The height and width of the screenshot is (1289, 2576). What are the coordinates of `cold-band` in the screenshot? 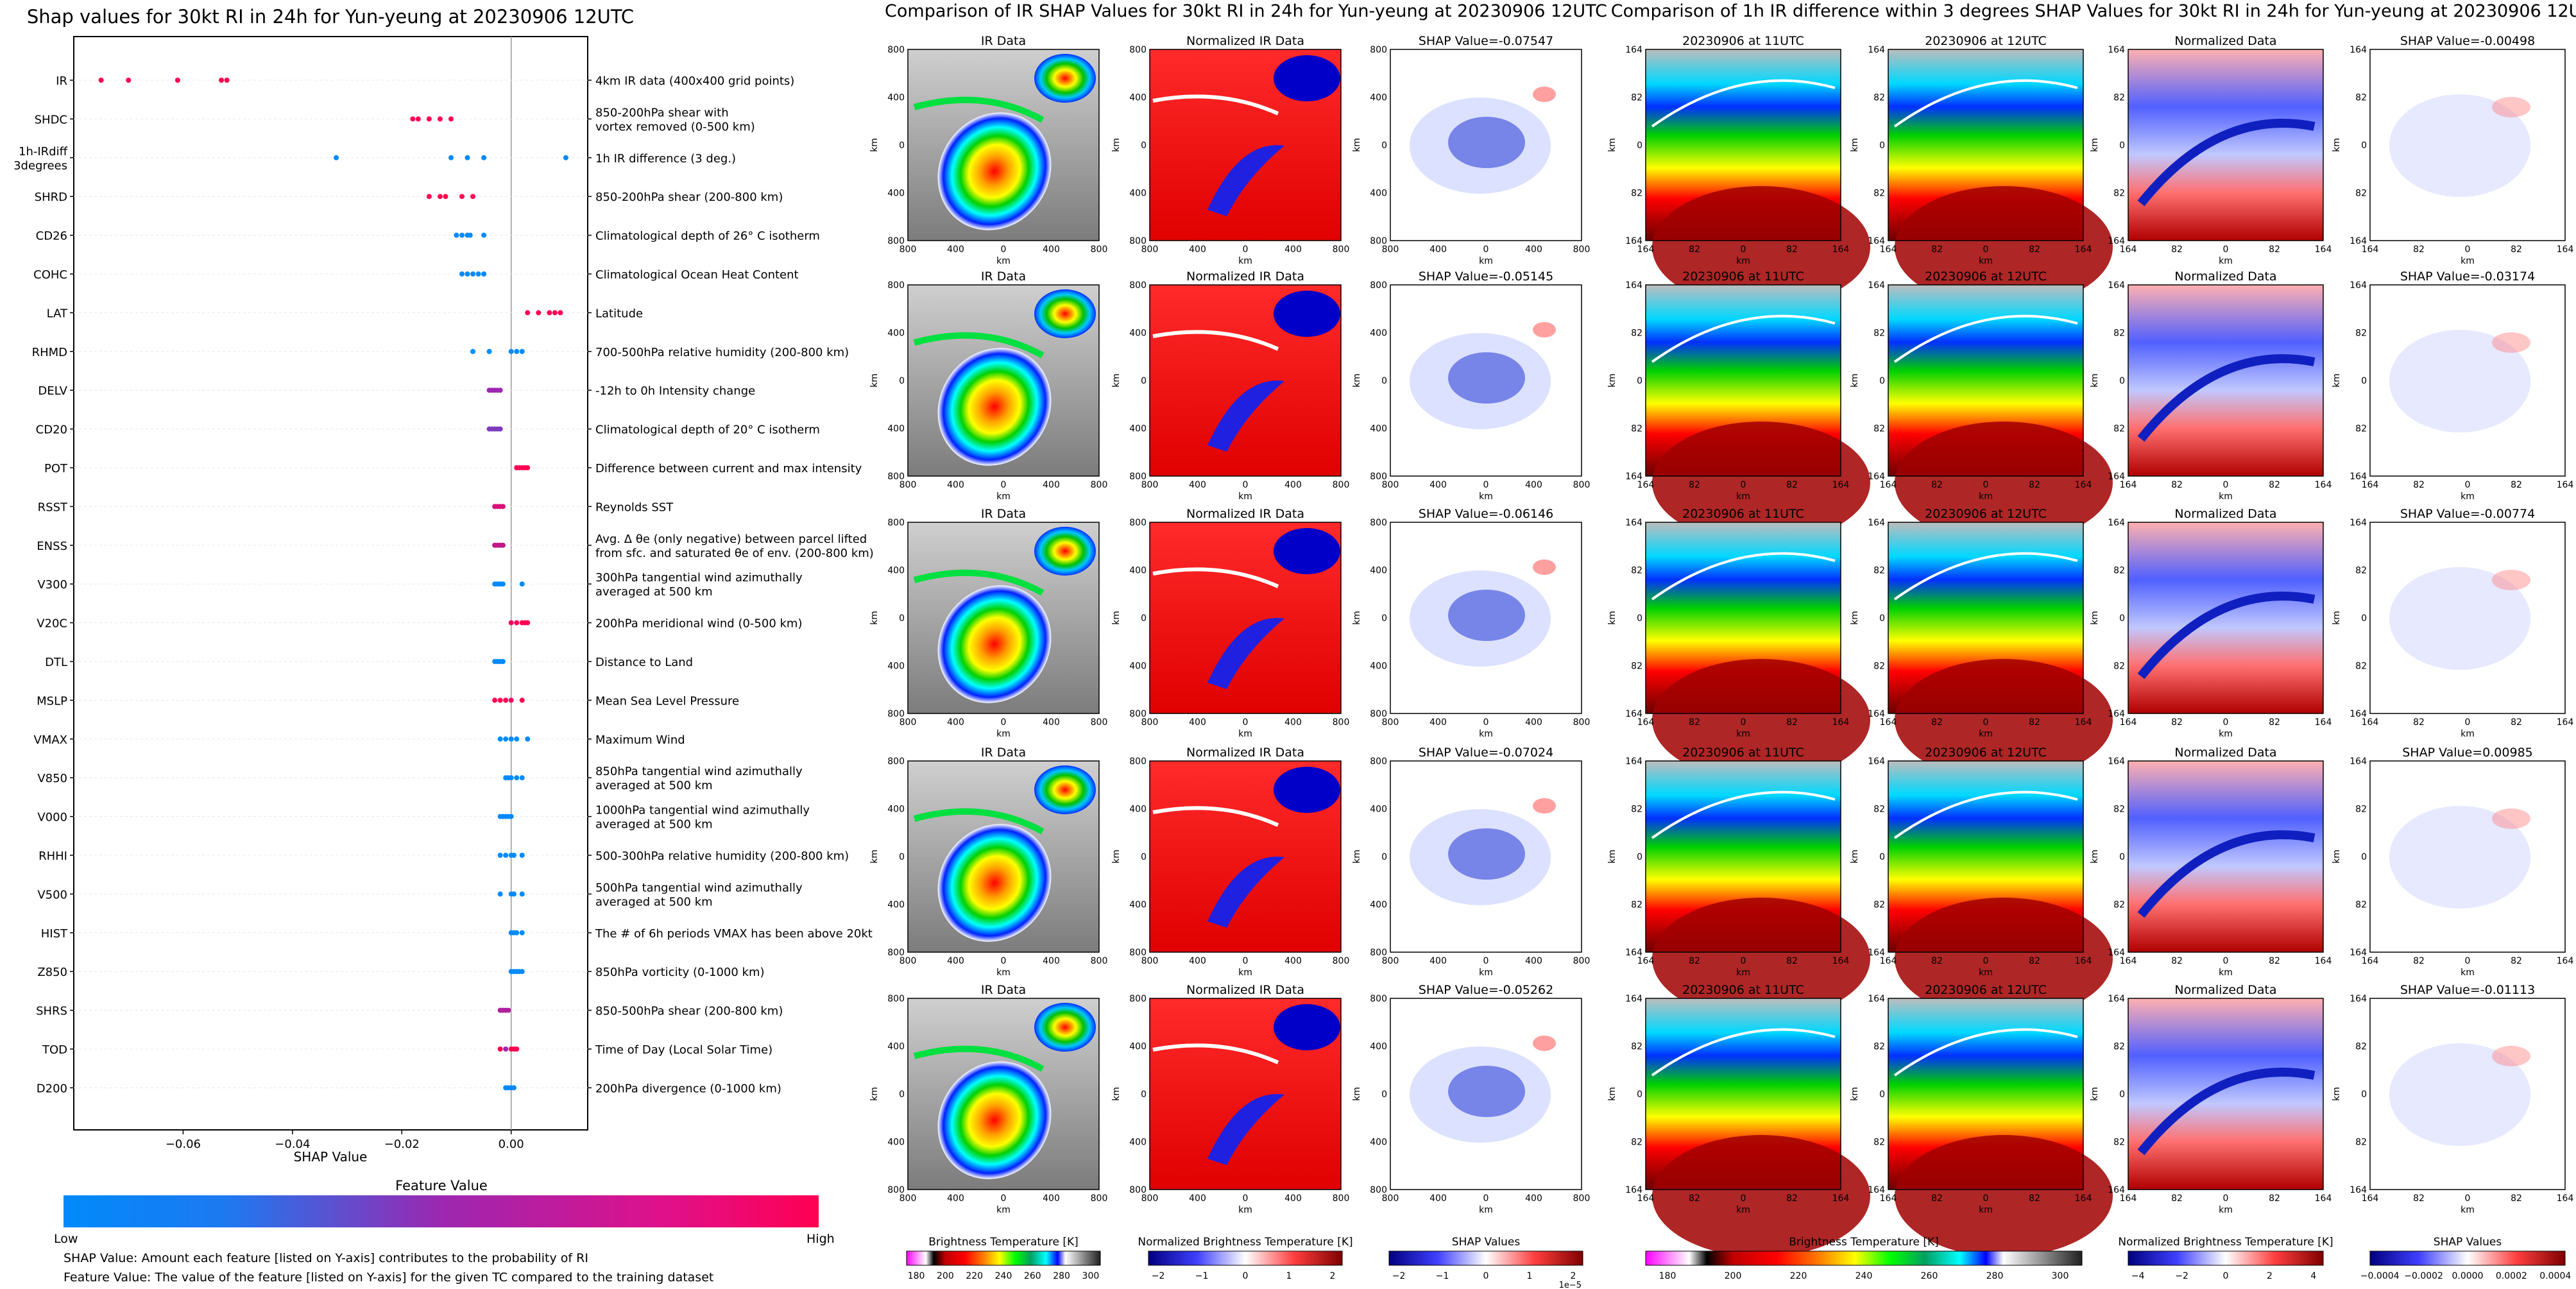 It's located at (2226, 163).